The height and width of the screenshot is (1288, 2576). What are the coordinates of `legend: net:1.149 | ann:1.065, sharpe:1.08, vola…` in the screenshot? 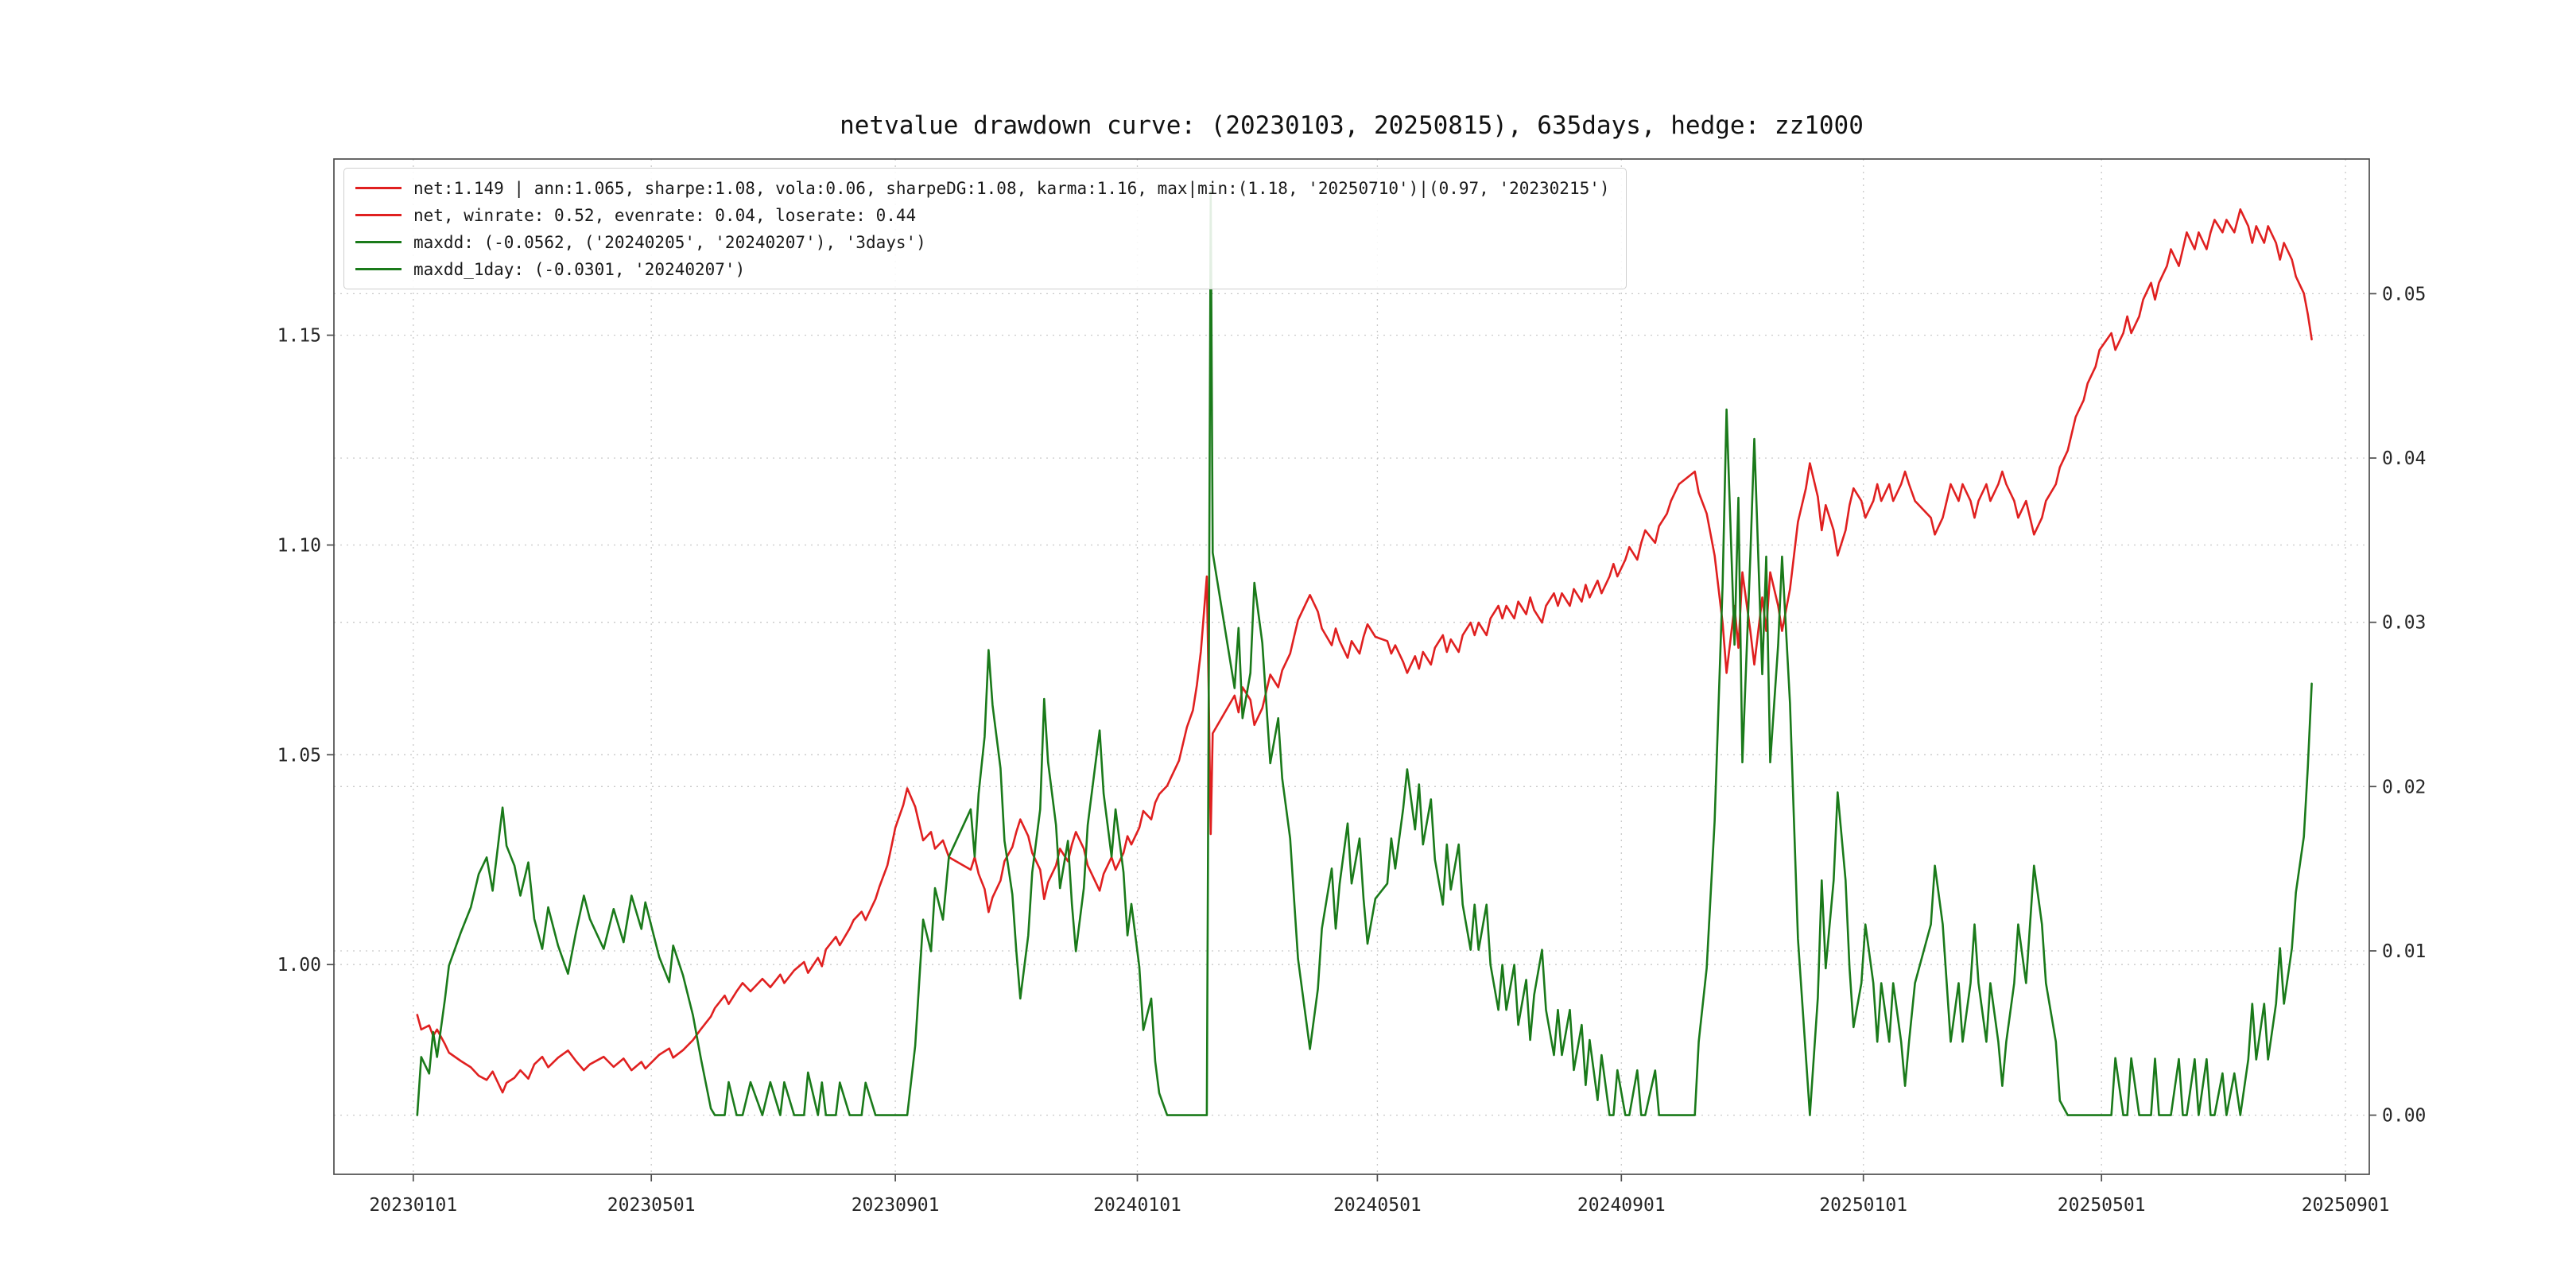 It's located at (985, 229).